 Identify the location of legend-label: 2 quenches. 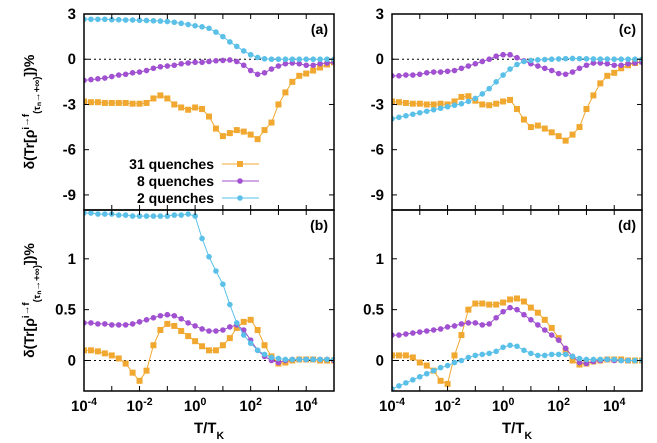
(175, 198).